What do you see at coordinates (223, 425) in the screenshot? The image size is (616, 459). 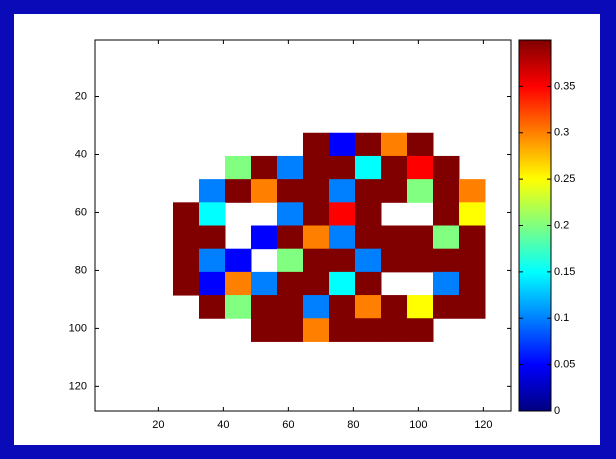 I see `x-tick-label: 40` at bounding box center [223, 425].